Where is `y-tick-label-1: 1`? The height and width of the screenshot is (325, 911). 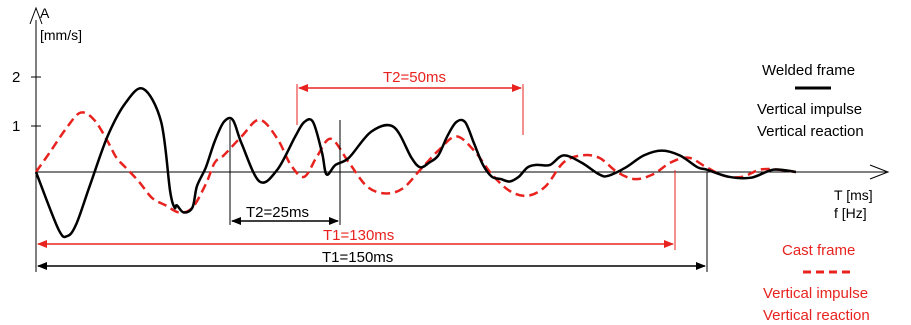
y-tick-label-1: 1 is located at coordinates (16, 126).